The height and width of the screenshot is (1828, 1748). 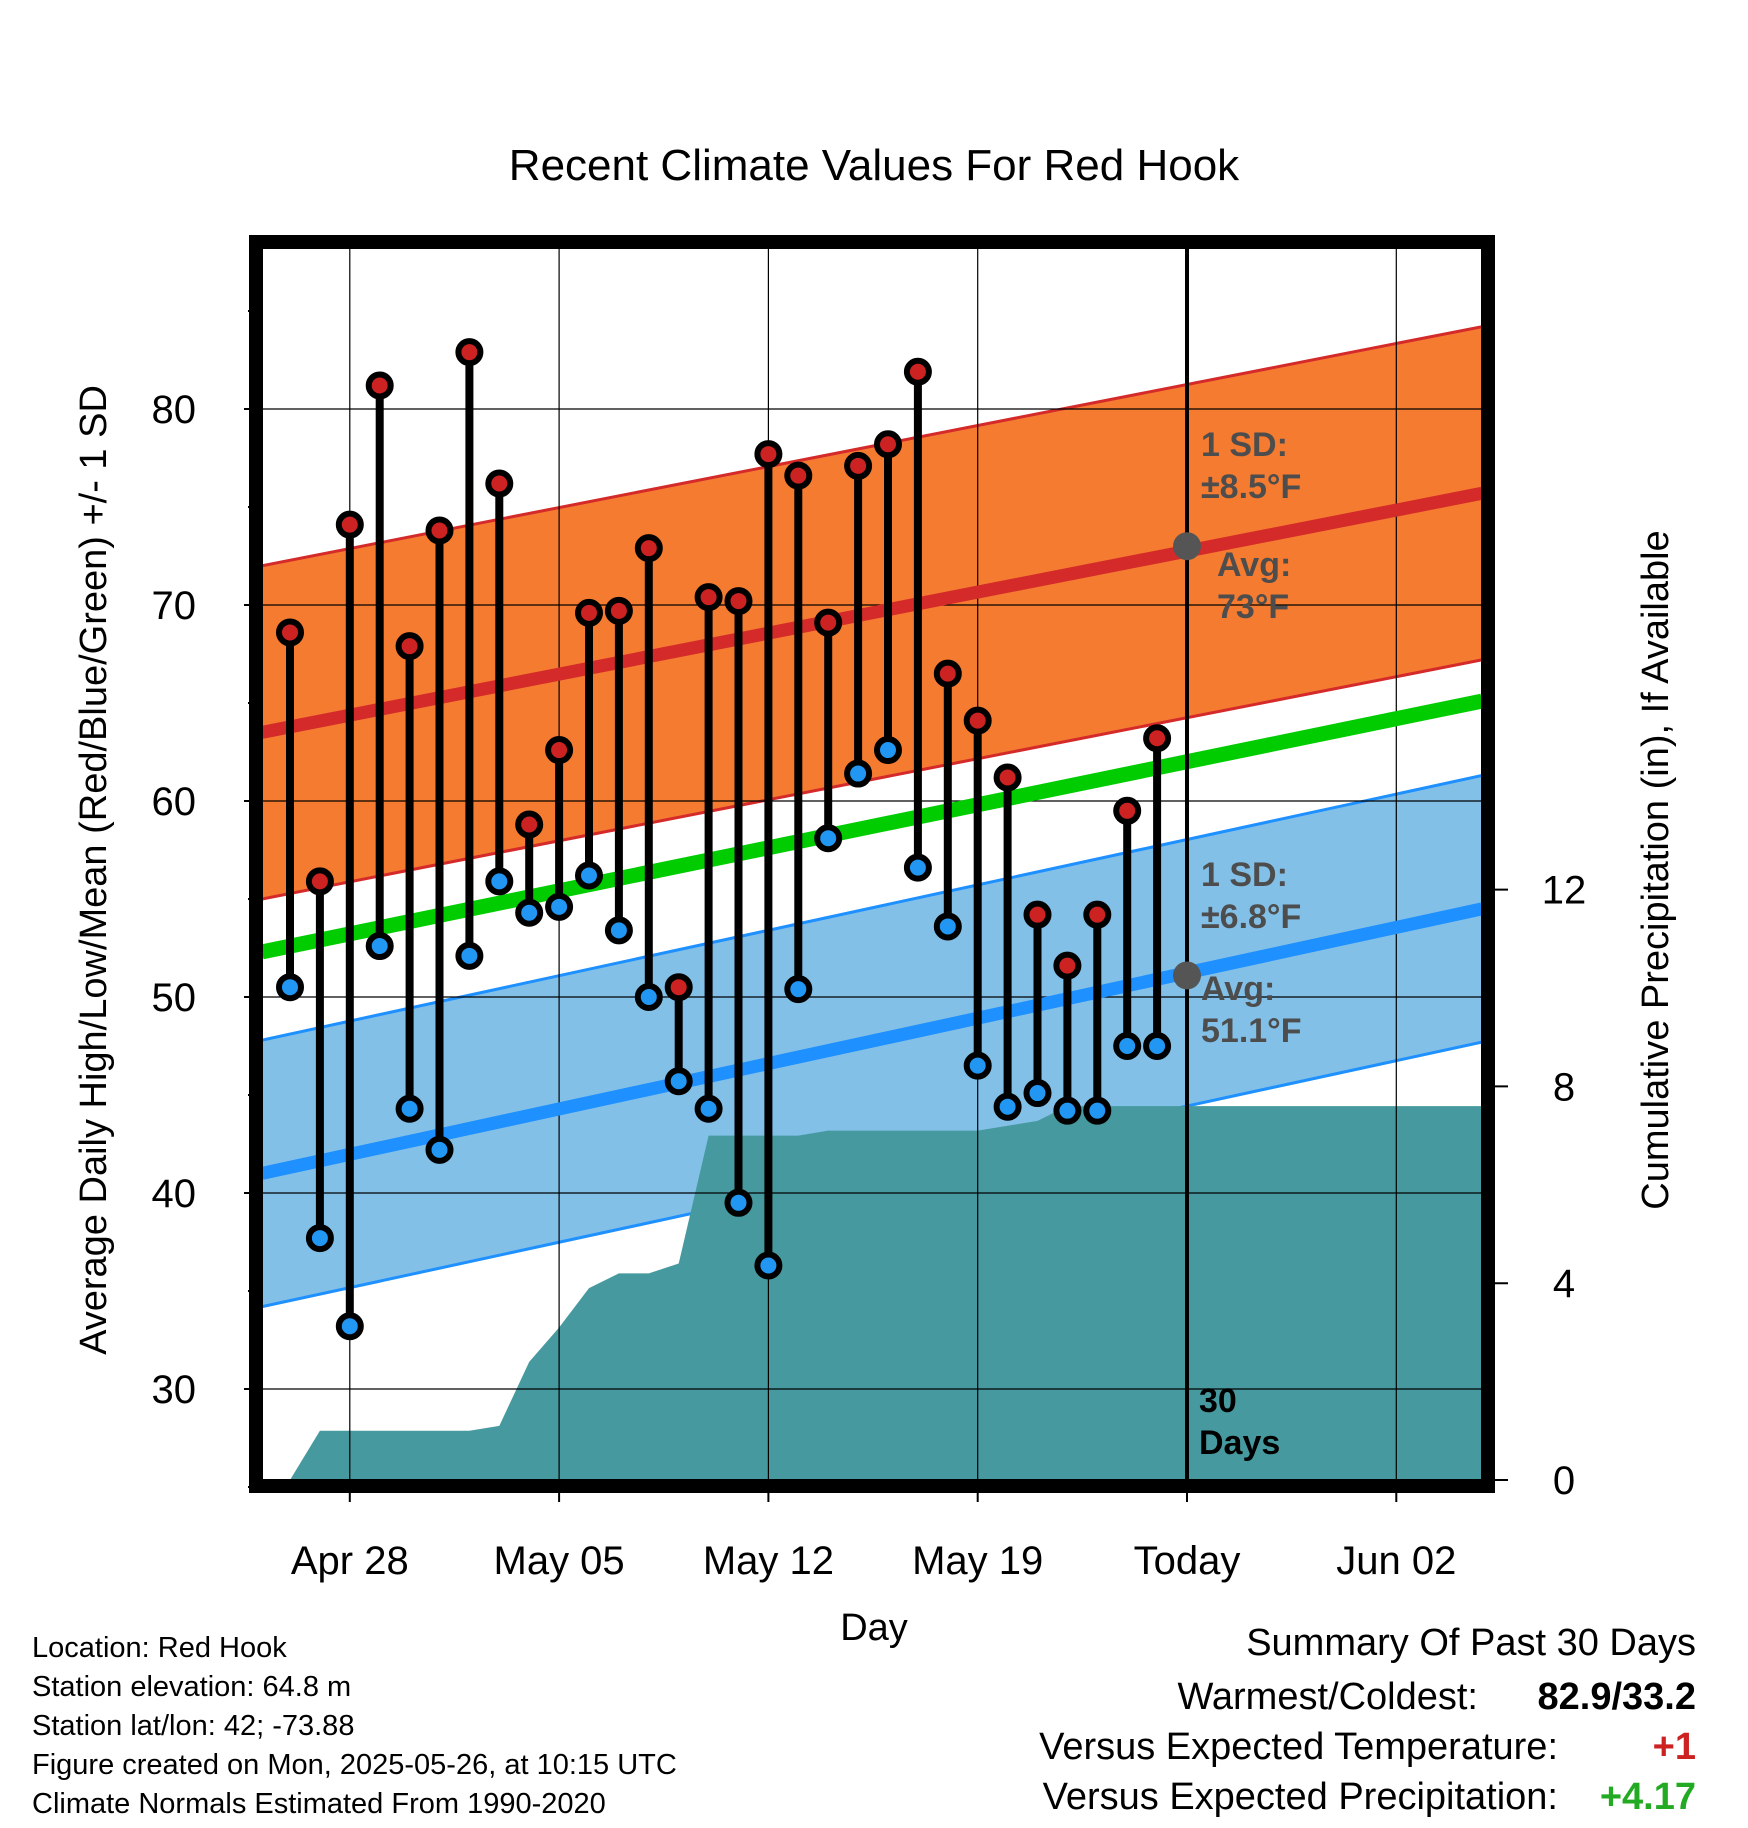 I want to click on y-tick-label: 80, so click(x=174, y=410).